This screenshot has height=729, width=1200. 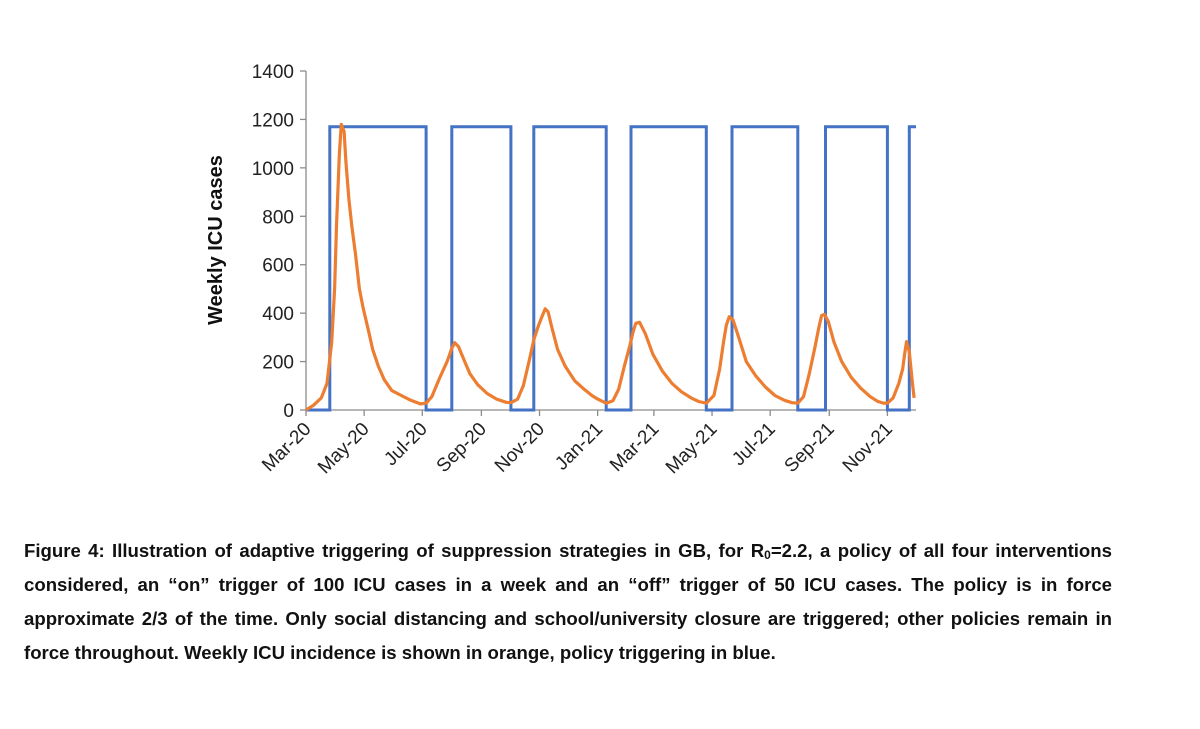 What do you see at coordinates (868, 448) in the screenshot?
I see `x-tick-label: Nov-21` at bounding box center [868, 448].